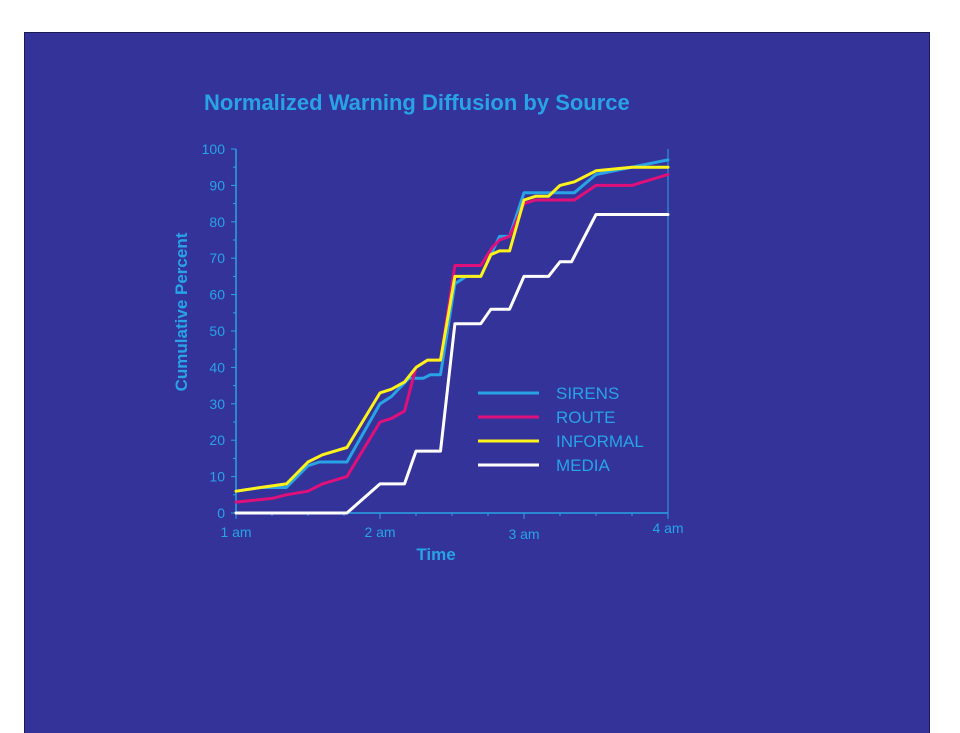 The image size is (960, 733). What do you see at coordinates (217, 477) in the screenshot?
I see `y-tick-label: 10` at bounding box center [217, 477].